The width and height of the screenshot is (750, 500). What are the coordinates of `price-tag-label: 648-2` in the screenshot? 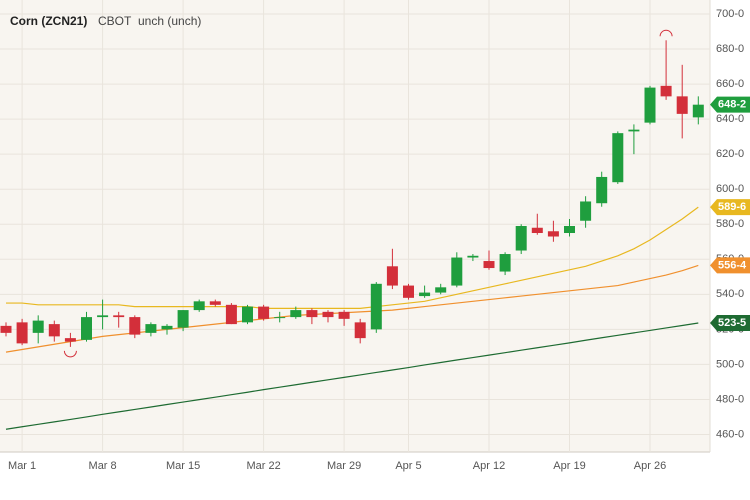 It's located at (732, 105).